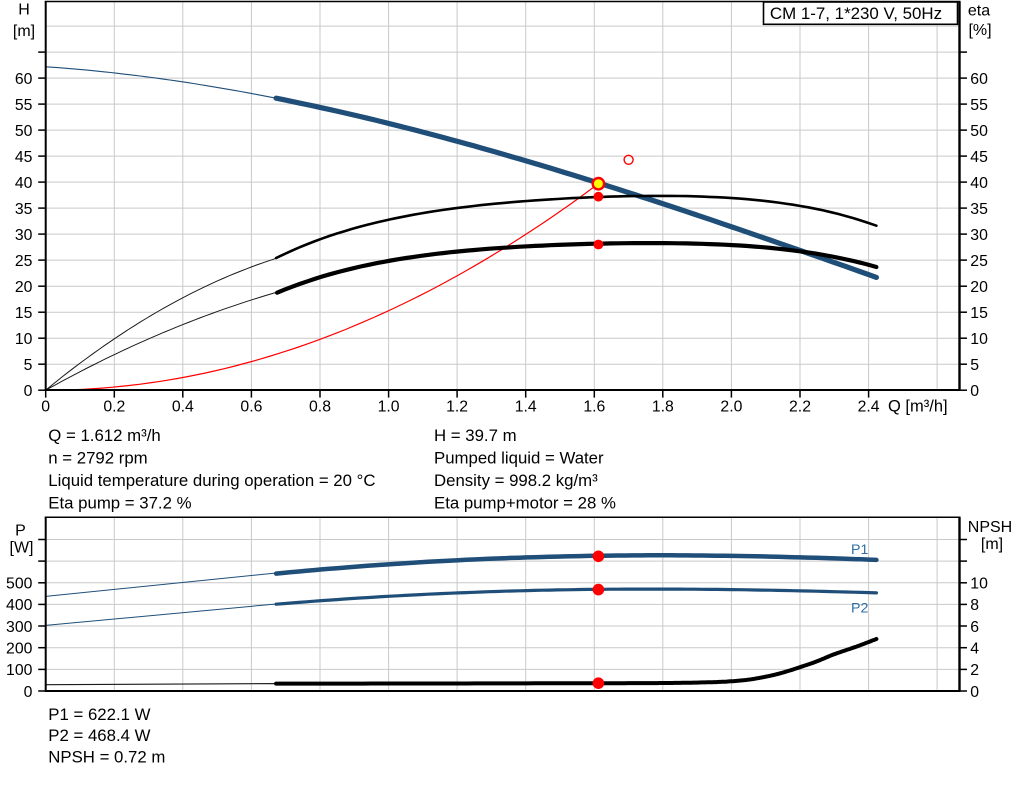 The image size is (1024, 786). What do you see at coordinates (594, 407) in the screenshot?
I see `svg-text: 1.6` at bounding box center [594, 407].